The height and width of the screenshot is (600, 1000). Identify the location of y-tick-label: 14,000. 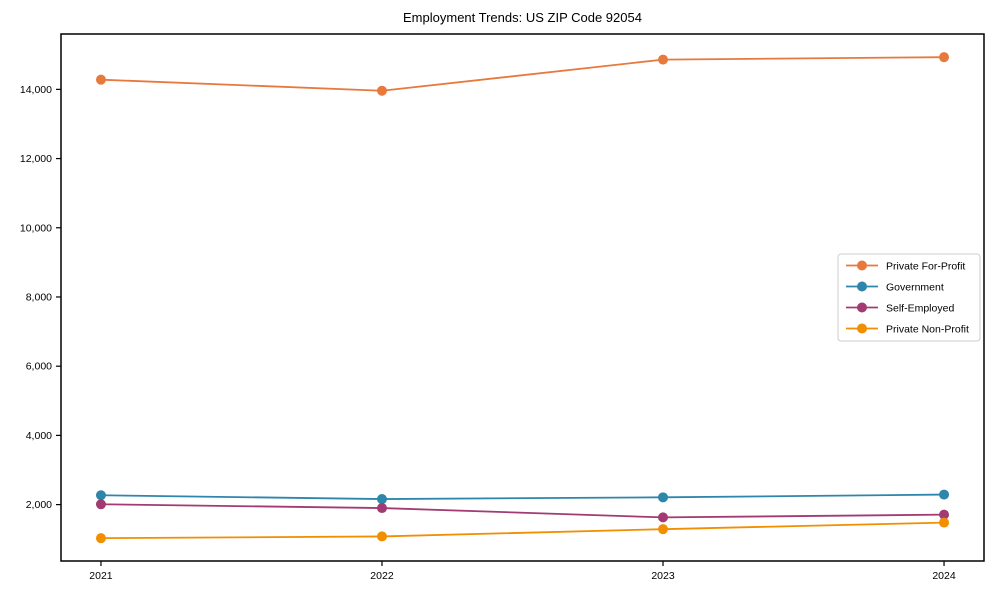
(36, 90).